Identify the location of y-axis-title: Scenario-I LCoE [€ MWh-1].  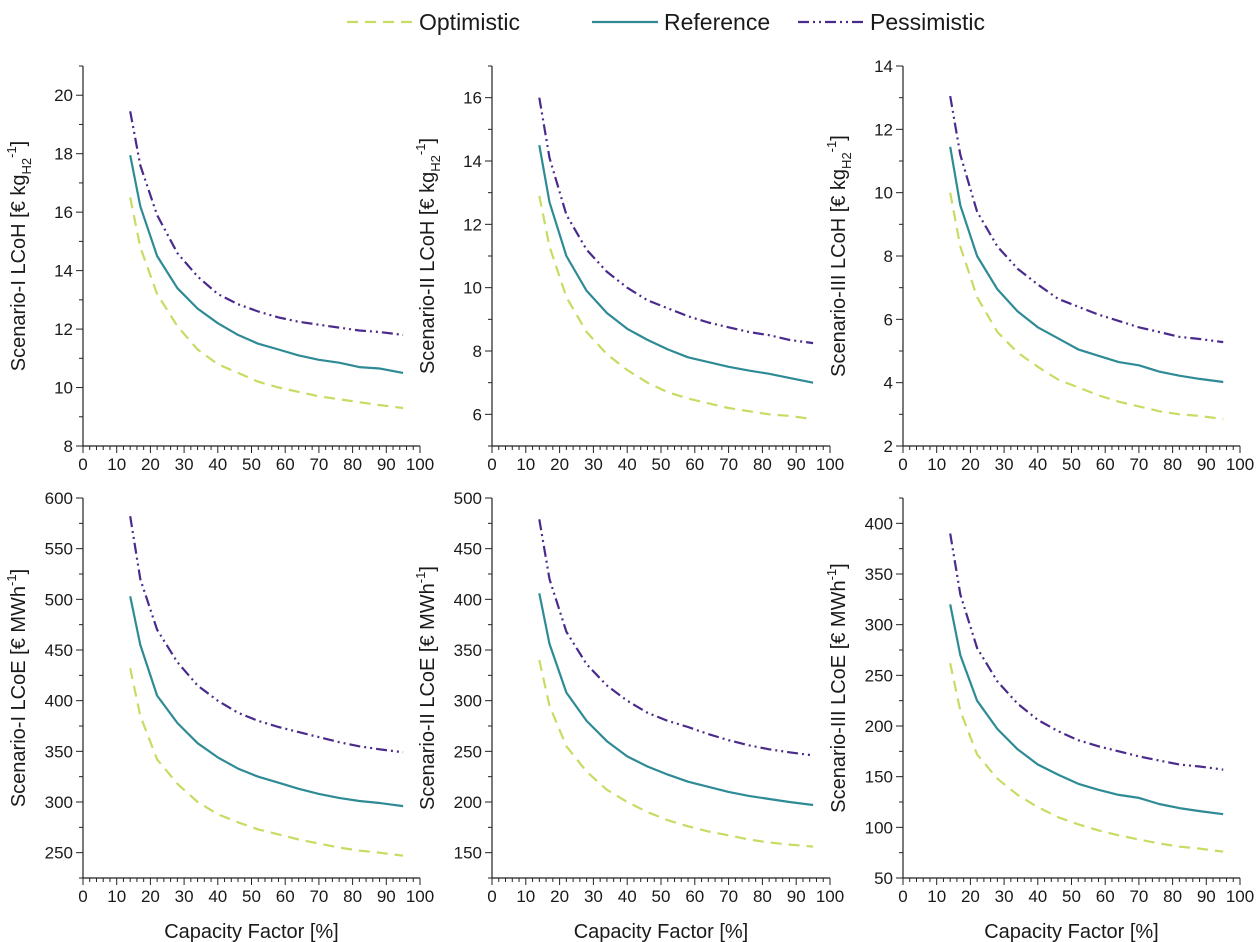
(17, 688).